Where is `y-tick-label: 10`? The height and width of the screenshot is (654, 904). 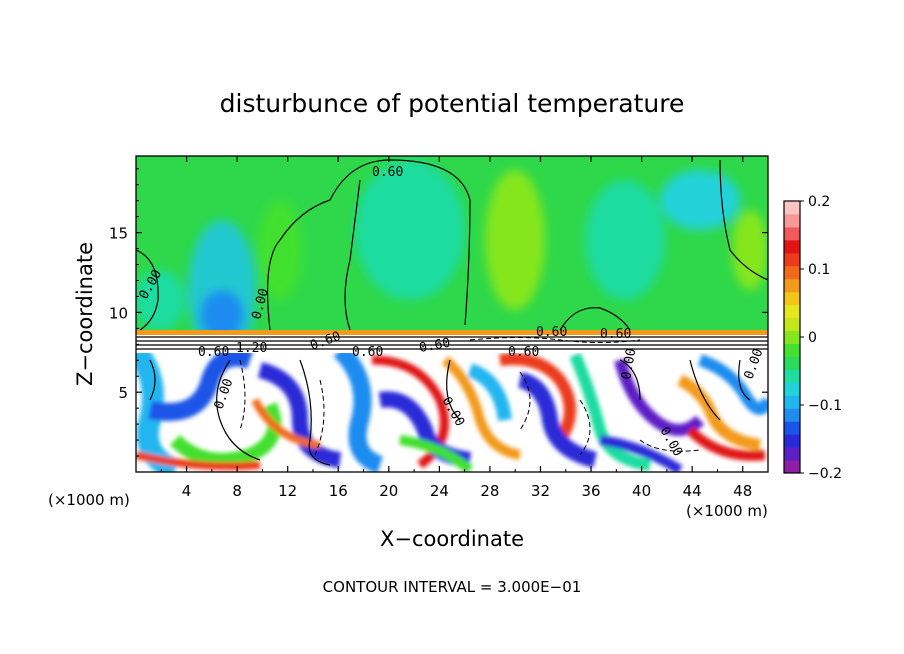
y-tick-label: 10 is located at coordinates (118, 313).